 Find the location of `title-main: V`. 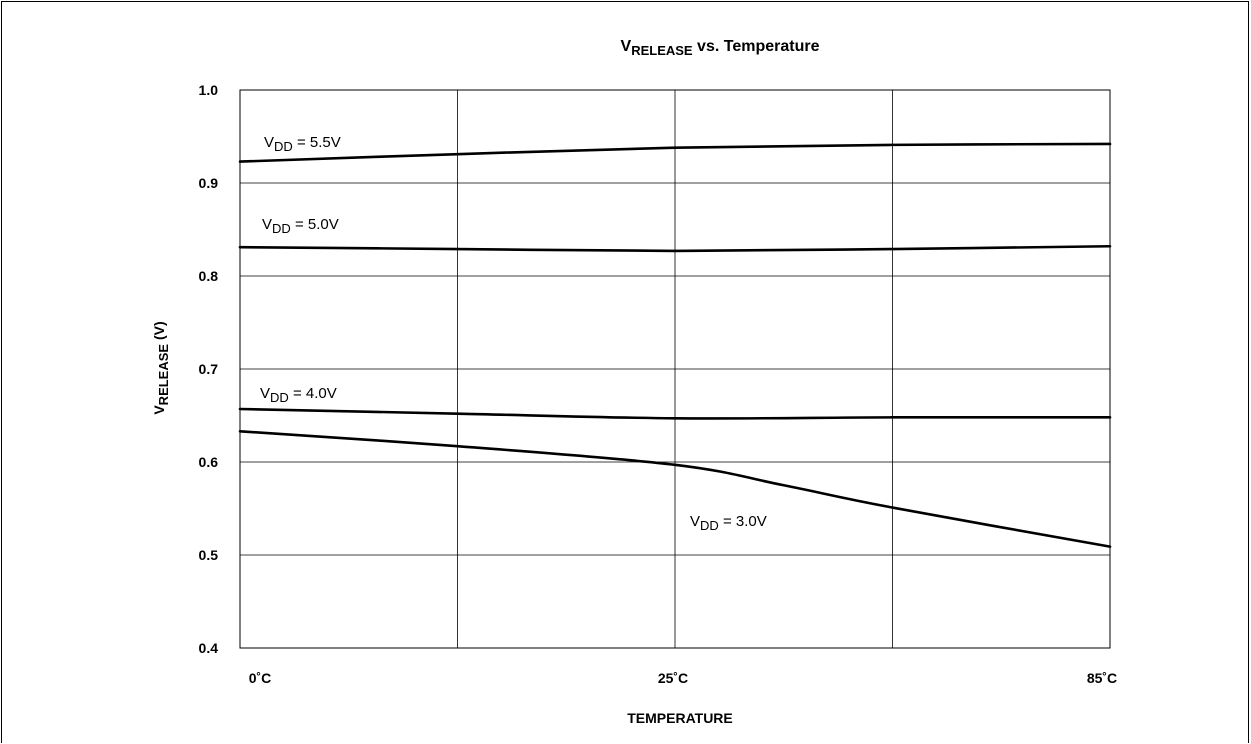

title-main: V is located at coordinates (626, 46).